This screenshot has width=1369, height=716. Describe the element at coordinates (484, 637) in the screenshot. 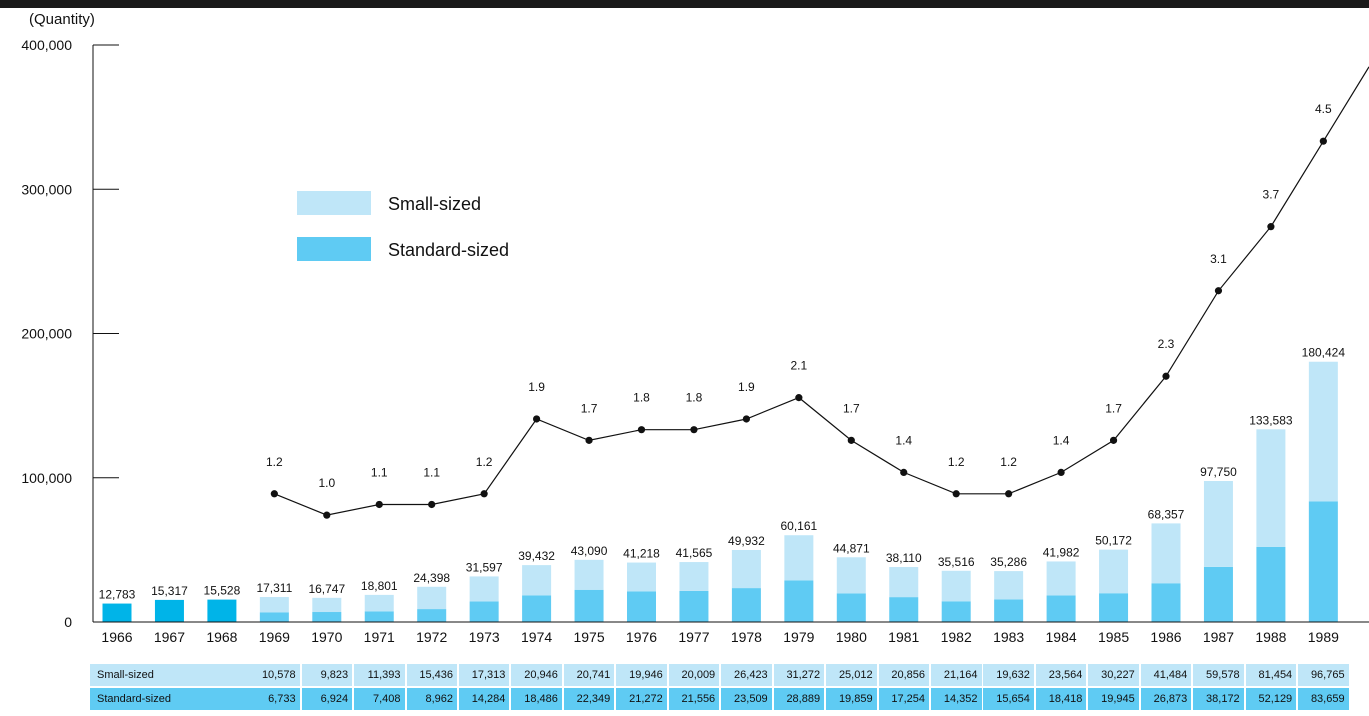

I see `x-tick-label-1973: 1973` at that location.